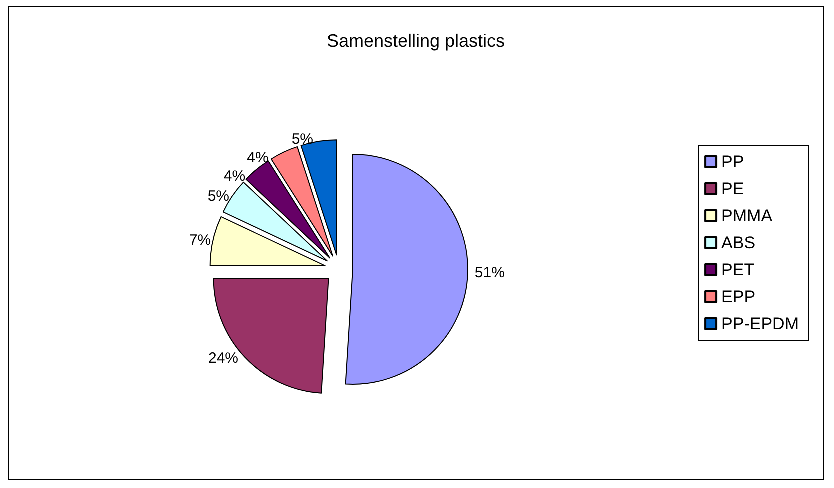 The height and width of the screenshot is (488, 834). What do you see at coordinates (739, 243) in the screenshot?
I see `legend-label: ABS` at bounding box center [739, 243].